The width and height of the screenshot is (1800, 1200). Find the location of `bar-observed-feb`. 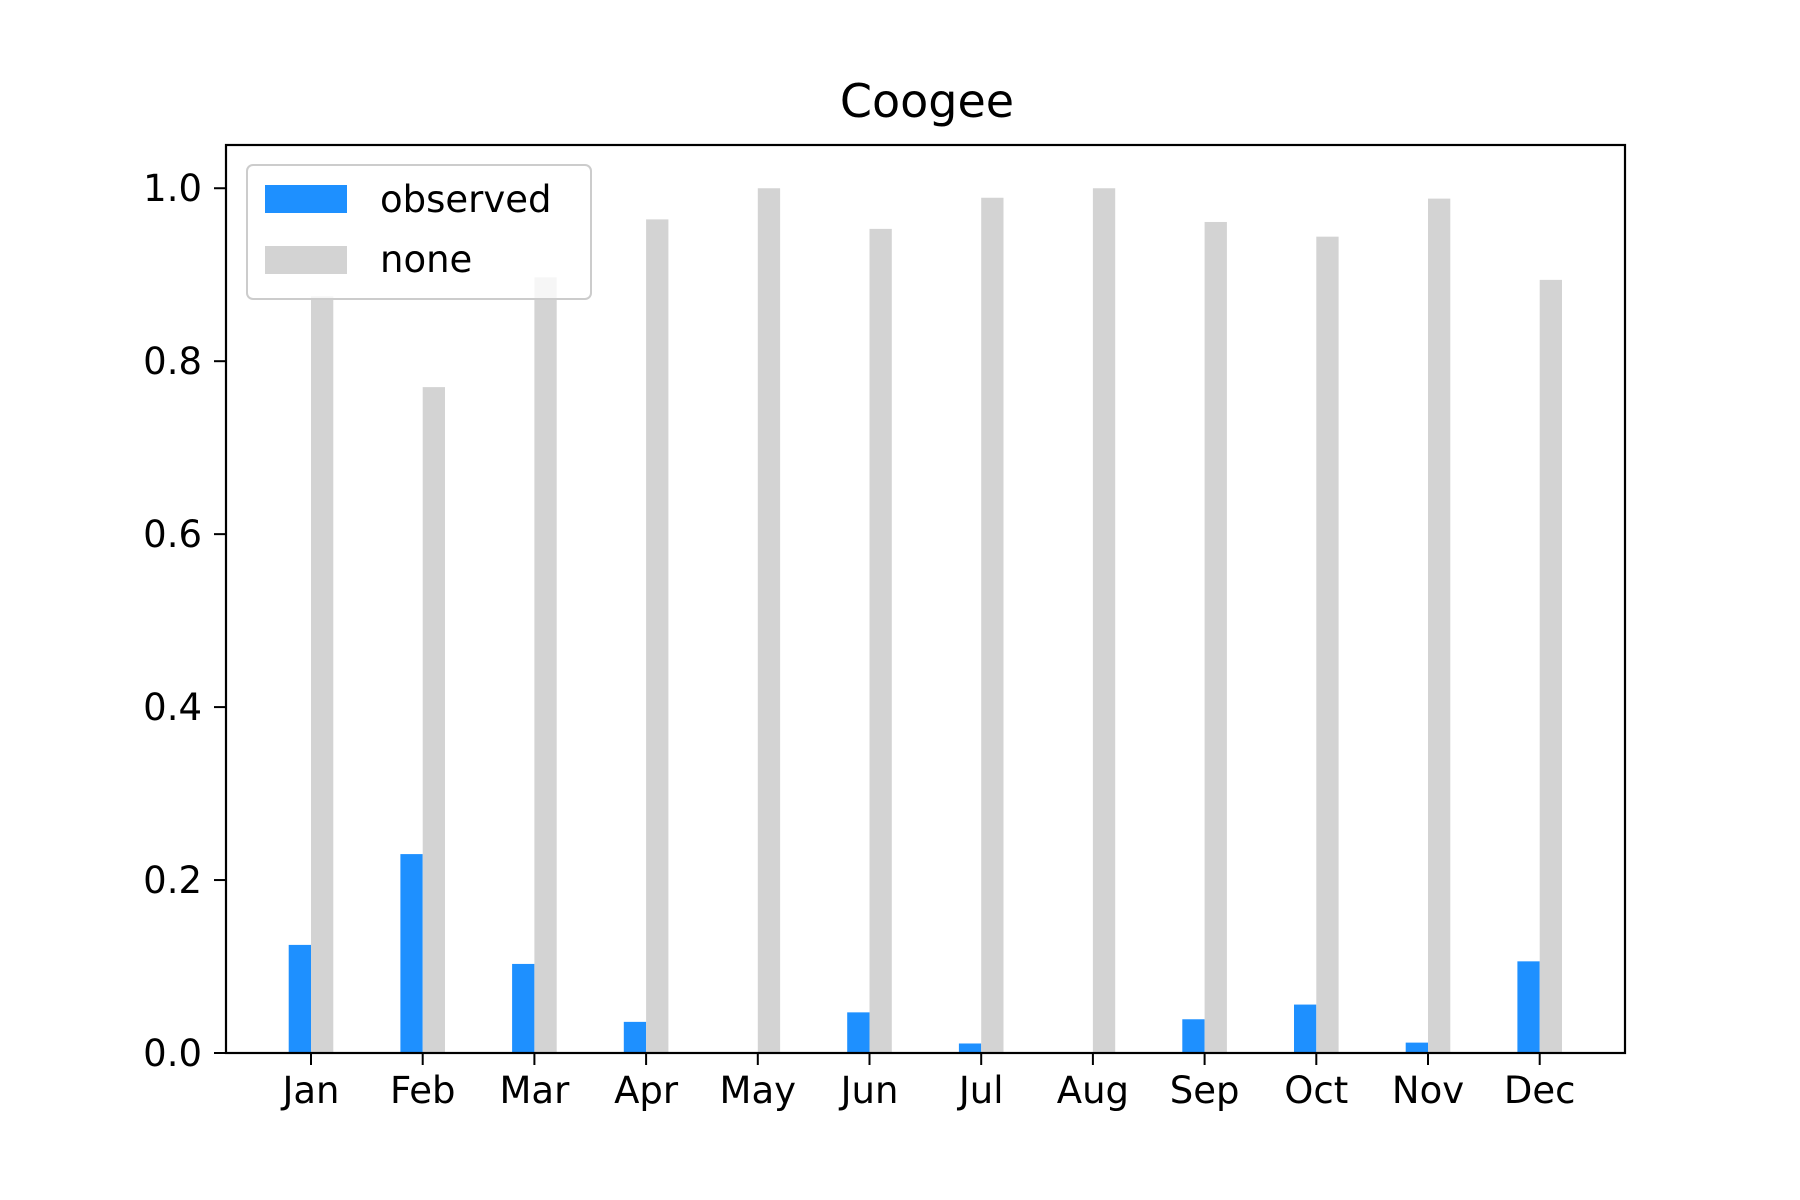

bar-observed-feb is located at coordinates (411, 953).